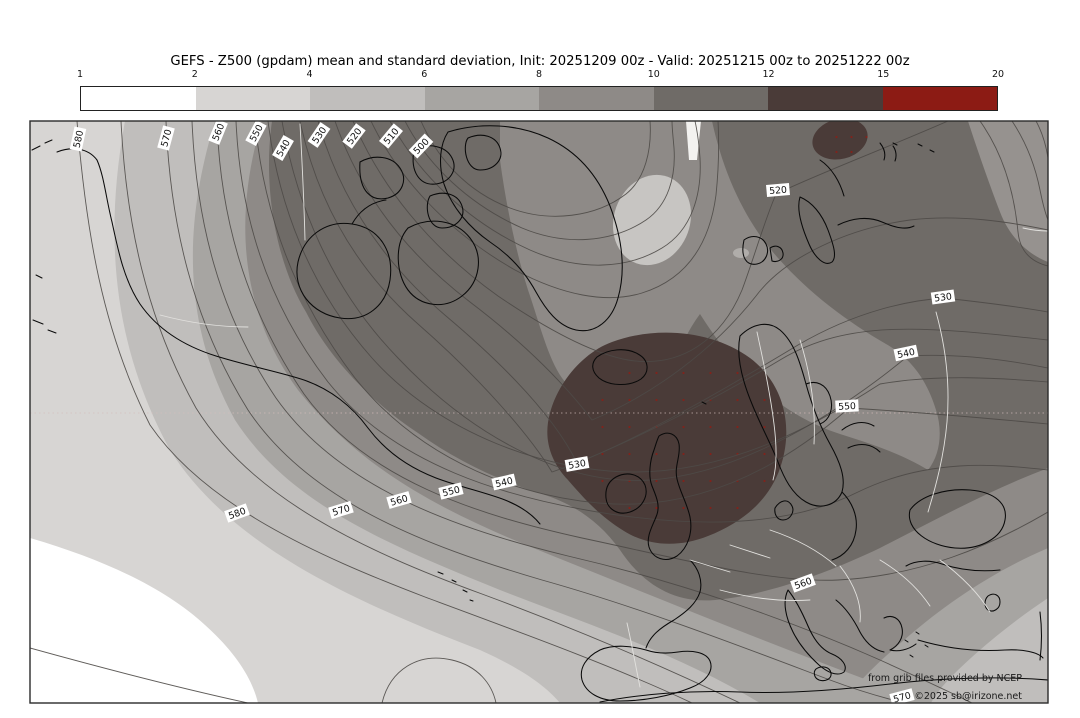 The image size is (1080, 718). I want to click on high-stddev-blob-norwegian-sea, so click(667, 438).